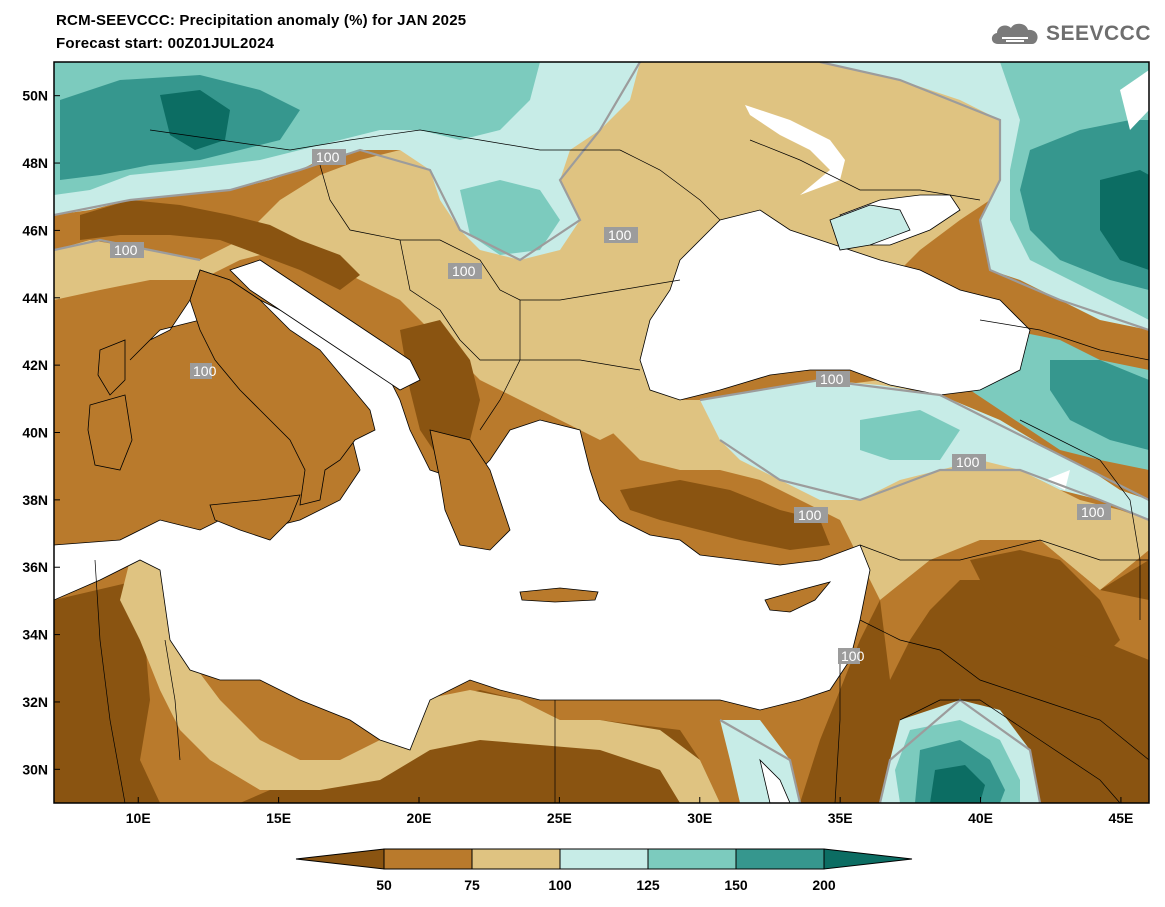 The image size is (1165, 907). What do you see at coordinates (840, 818) in the screenshot?
I see `lon-tick-label: 35E` at bounding box center [840, 818].